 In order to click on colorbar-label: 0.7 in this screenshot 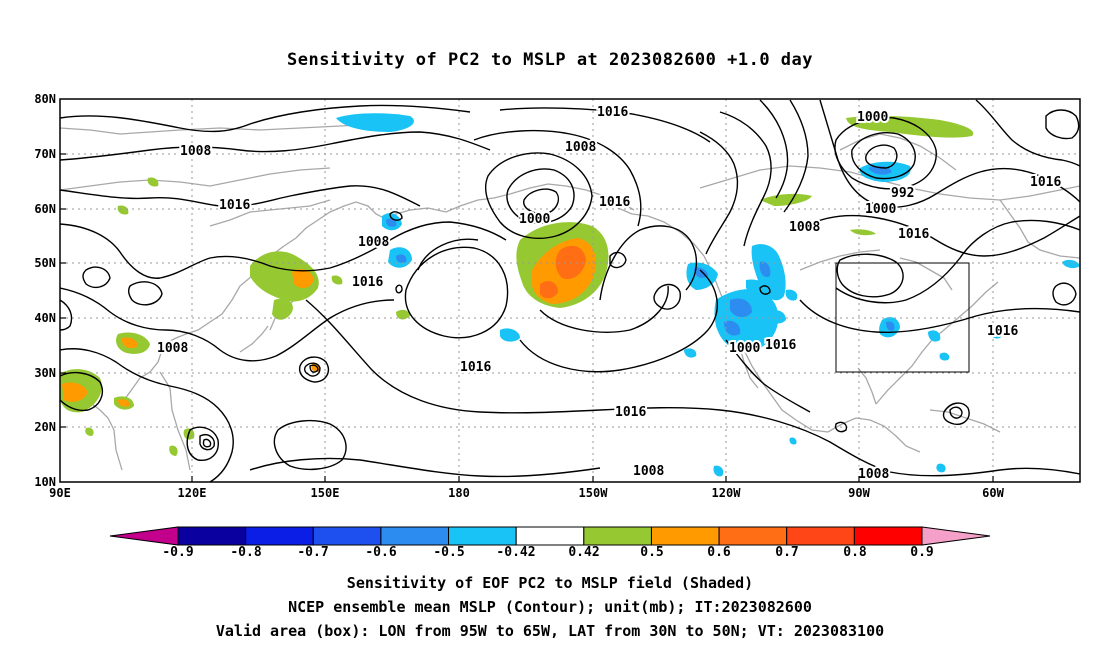, I will do `click(787, 552)`.